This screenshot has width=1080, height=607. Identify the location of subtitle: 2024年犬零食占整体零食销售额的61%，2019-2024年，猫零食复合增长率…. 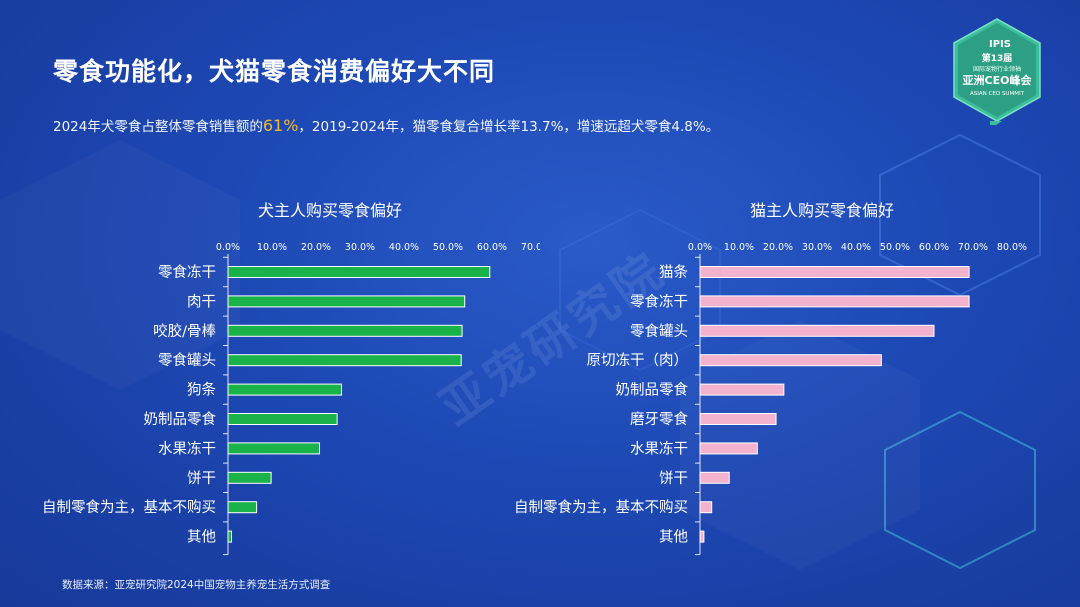
(386, 125).